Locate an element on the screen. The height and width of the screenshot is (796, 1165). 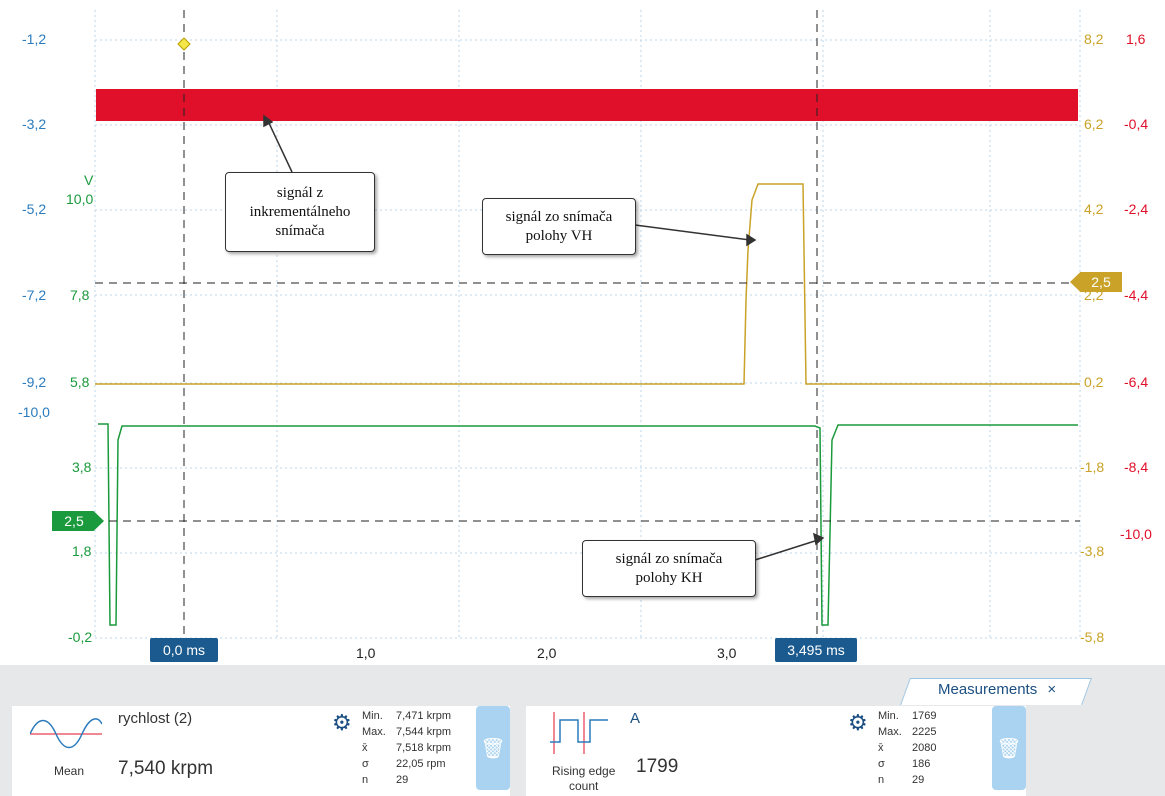
card2-stat-min-key: Min. is located at coordinates (888, 716).